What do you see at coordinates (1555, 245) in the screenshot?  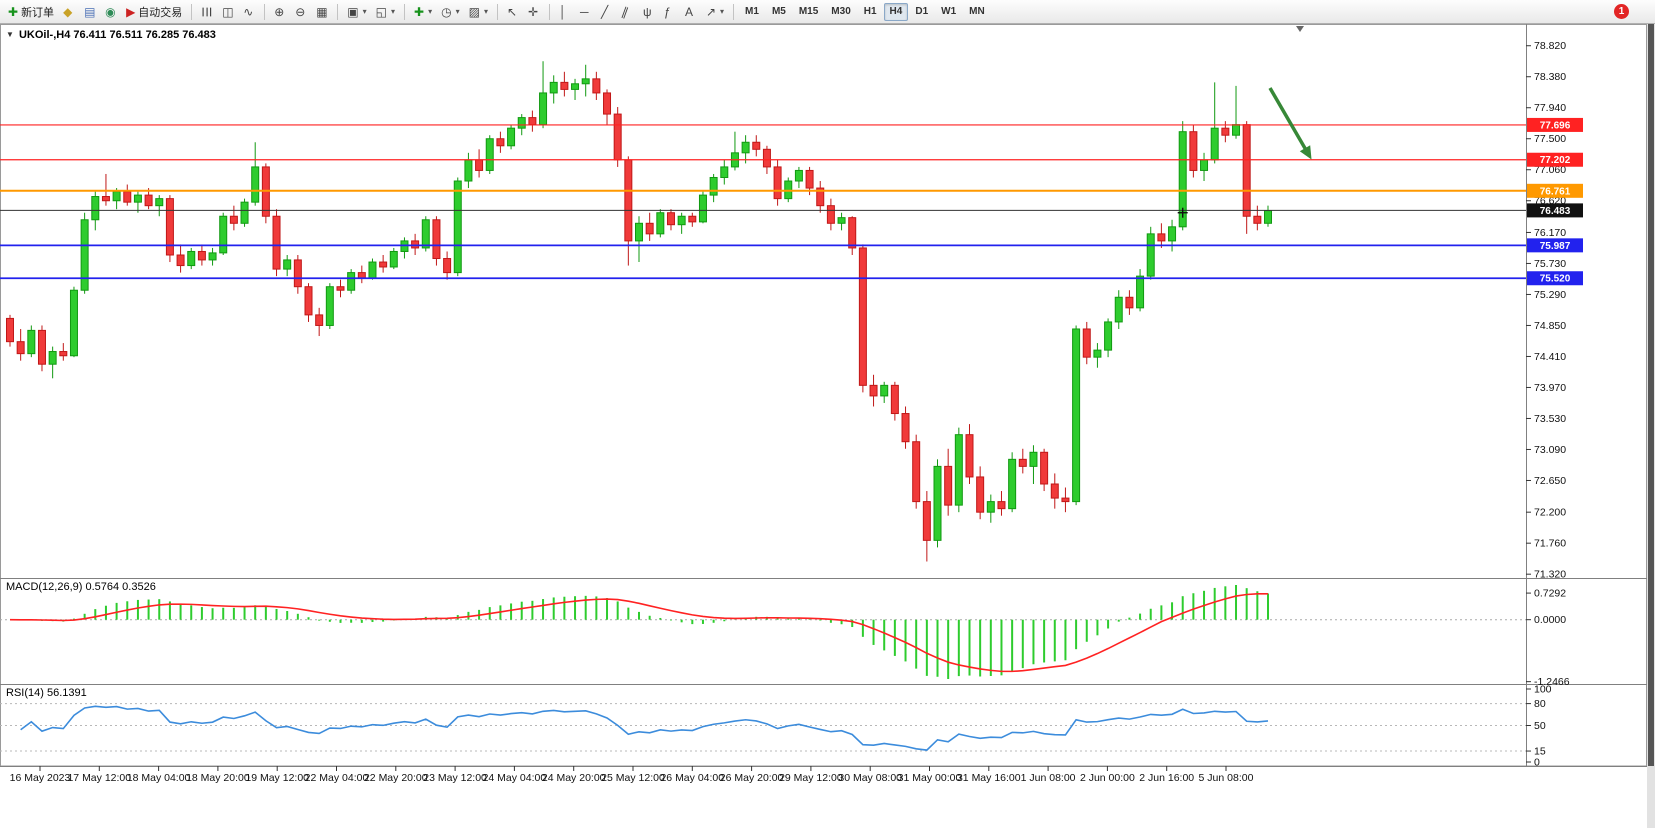 I see `support-line-1-badge` at bounding box center [1555, 245].